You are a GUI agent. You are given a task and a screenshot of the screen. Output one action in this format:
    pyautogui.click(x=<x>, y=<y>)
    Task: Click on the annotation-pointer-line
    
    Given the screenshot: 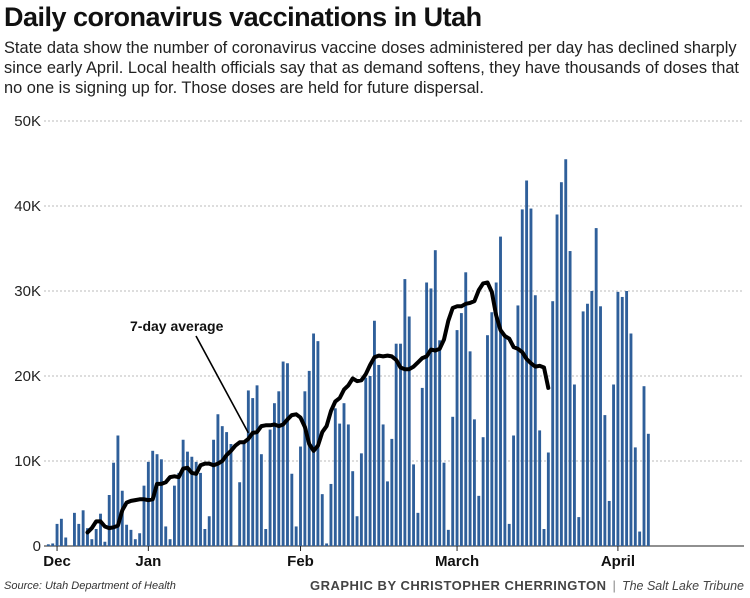 What is the action you would take?
    pyautogui.click(x=222, y=384)
    